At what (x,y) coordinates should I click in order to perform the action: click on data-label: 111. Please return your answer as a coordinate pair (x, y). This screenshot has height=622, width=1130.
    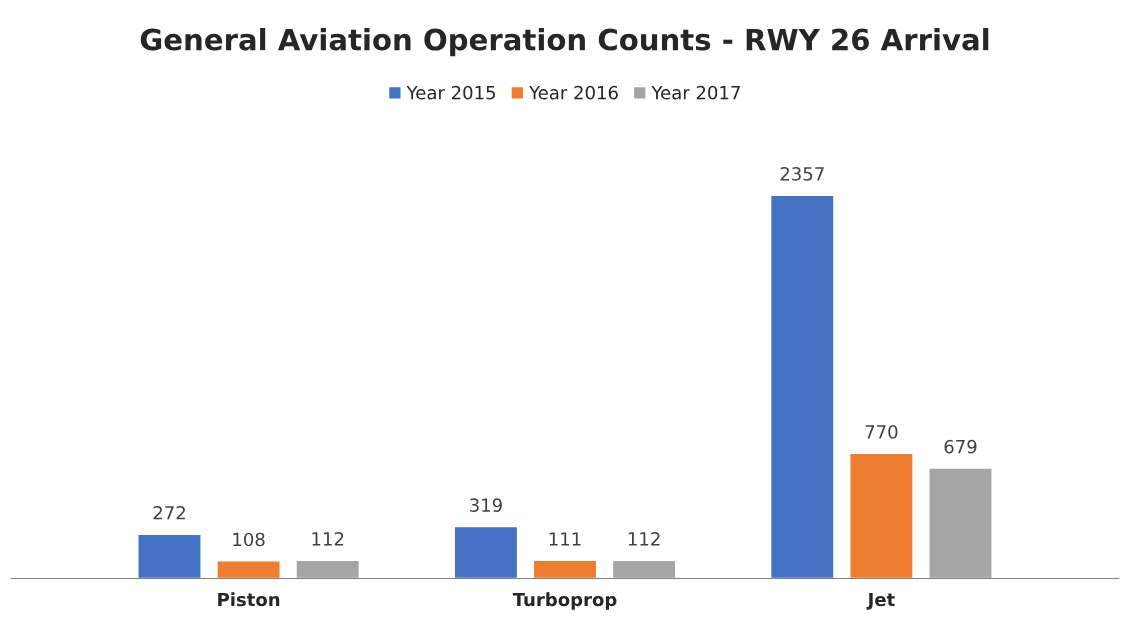
    Looking at the image, I should click on (565, 539).